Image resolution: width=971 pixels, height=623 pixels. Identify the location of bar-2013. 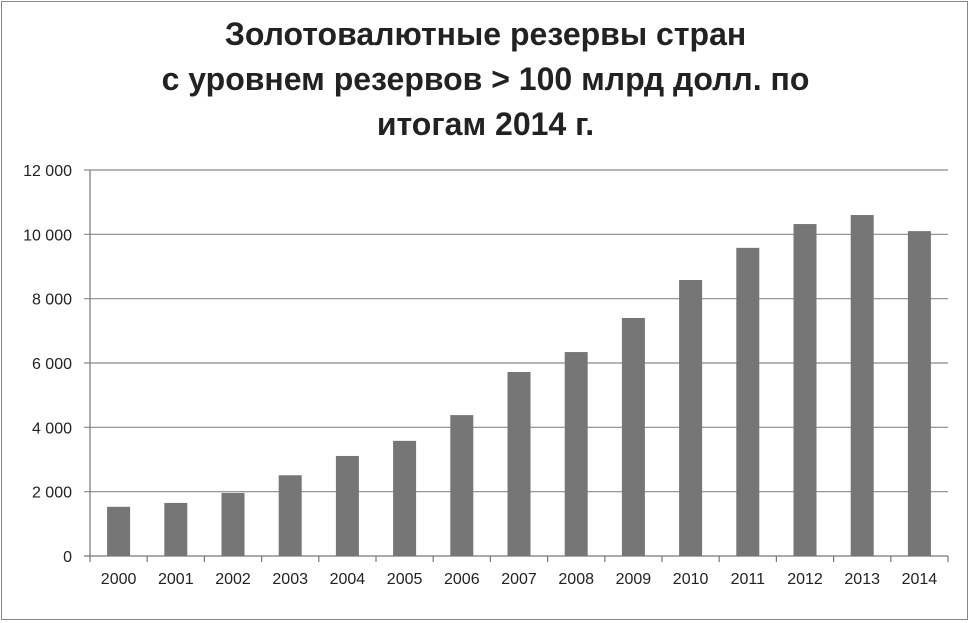
(862, 386).